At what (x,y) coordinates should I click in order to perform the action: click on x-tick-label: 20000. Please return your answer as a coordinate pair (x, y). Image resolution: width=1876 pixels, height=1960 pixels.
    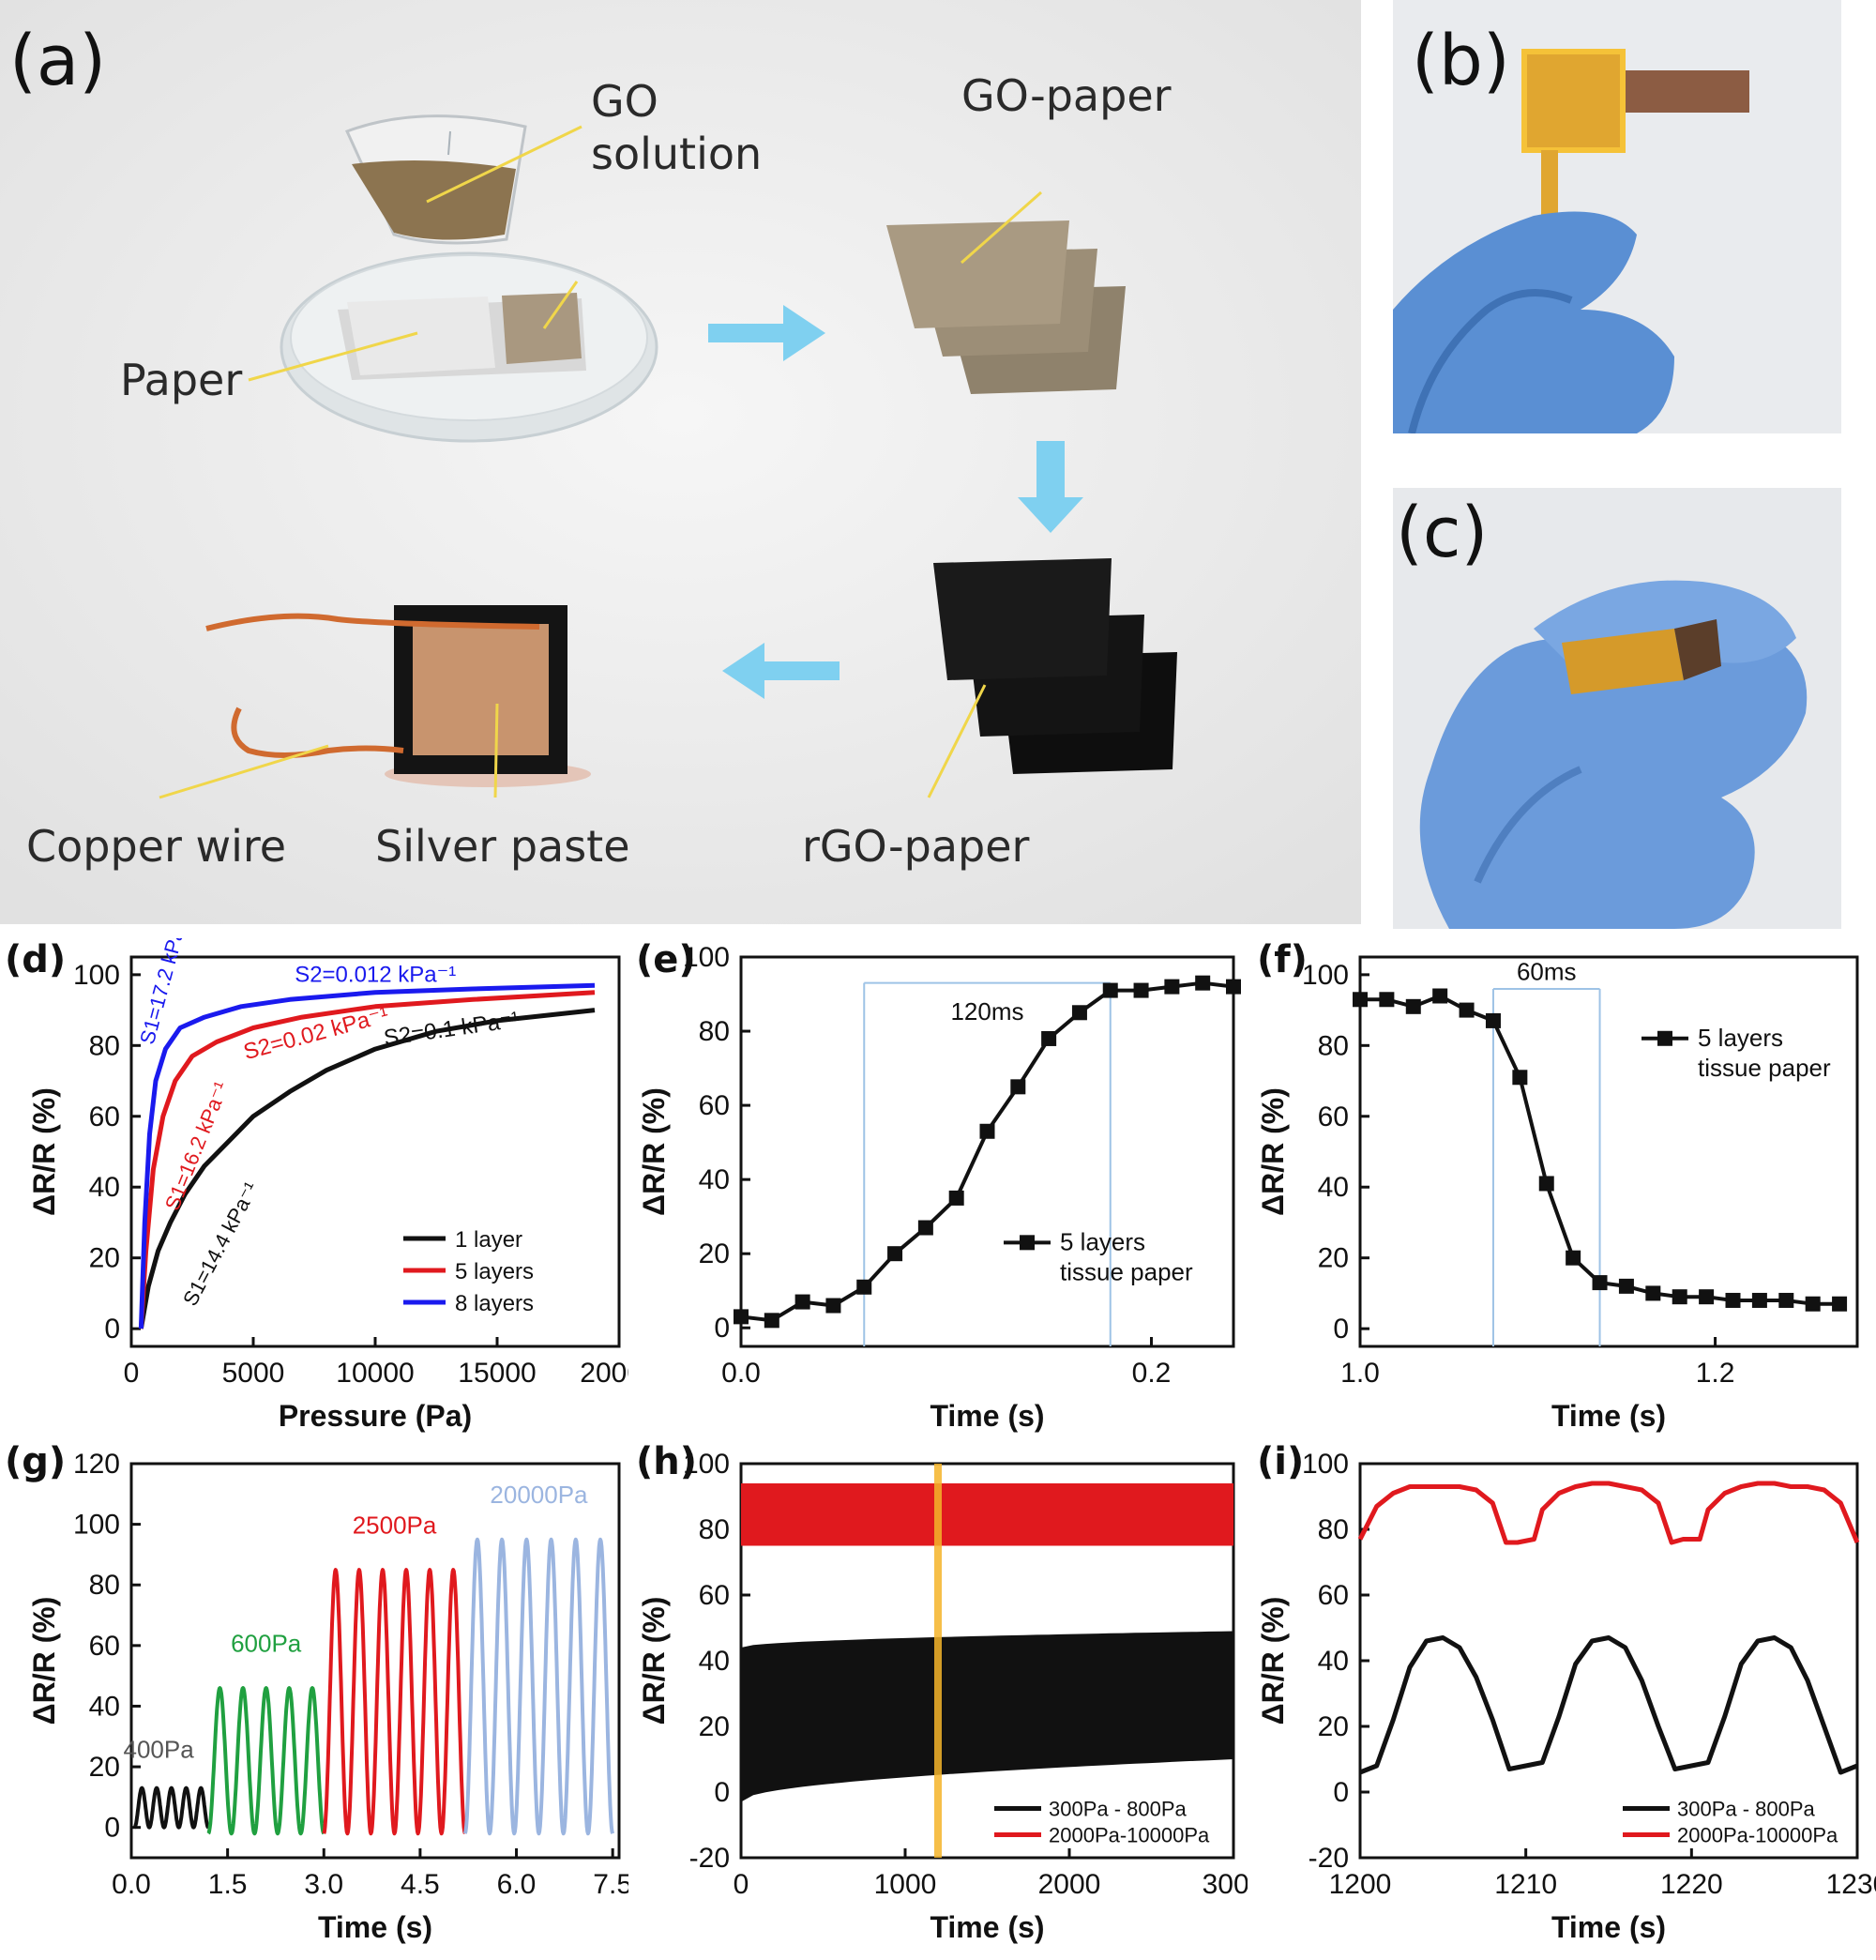
    Looking at the image, I should click on (604, 1373).